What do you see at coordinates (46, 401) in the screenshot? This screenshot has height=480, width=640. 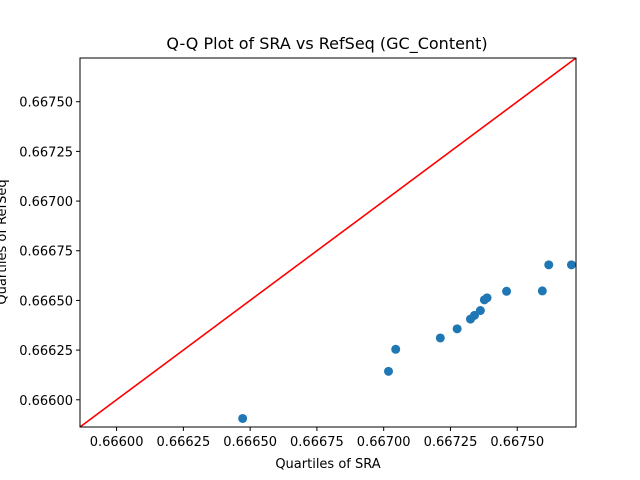 I see `y-tick-label: 0.66600` at bounding box center [46, 401].